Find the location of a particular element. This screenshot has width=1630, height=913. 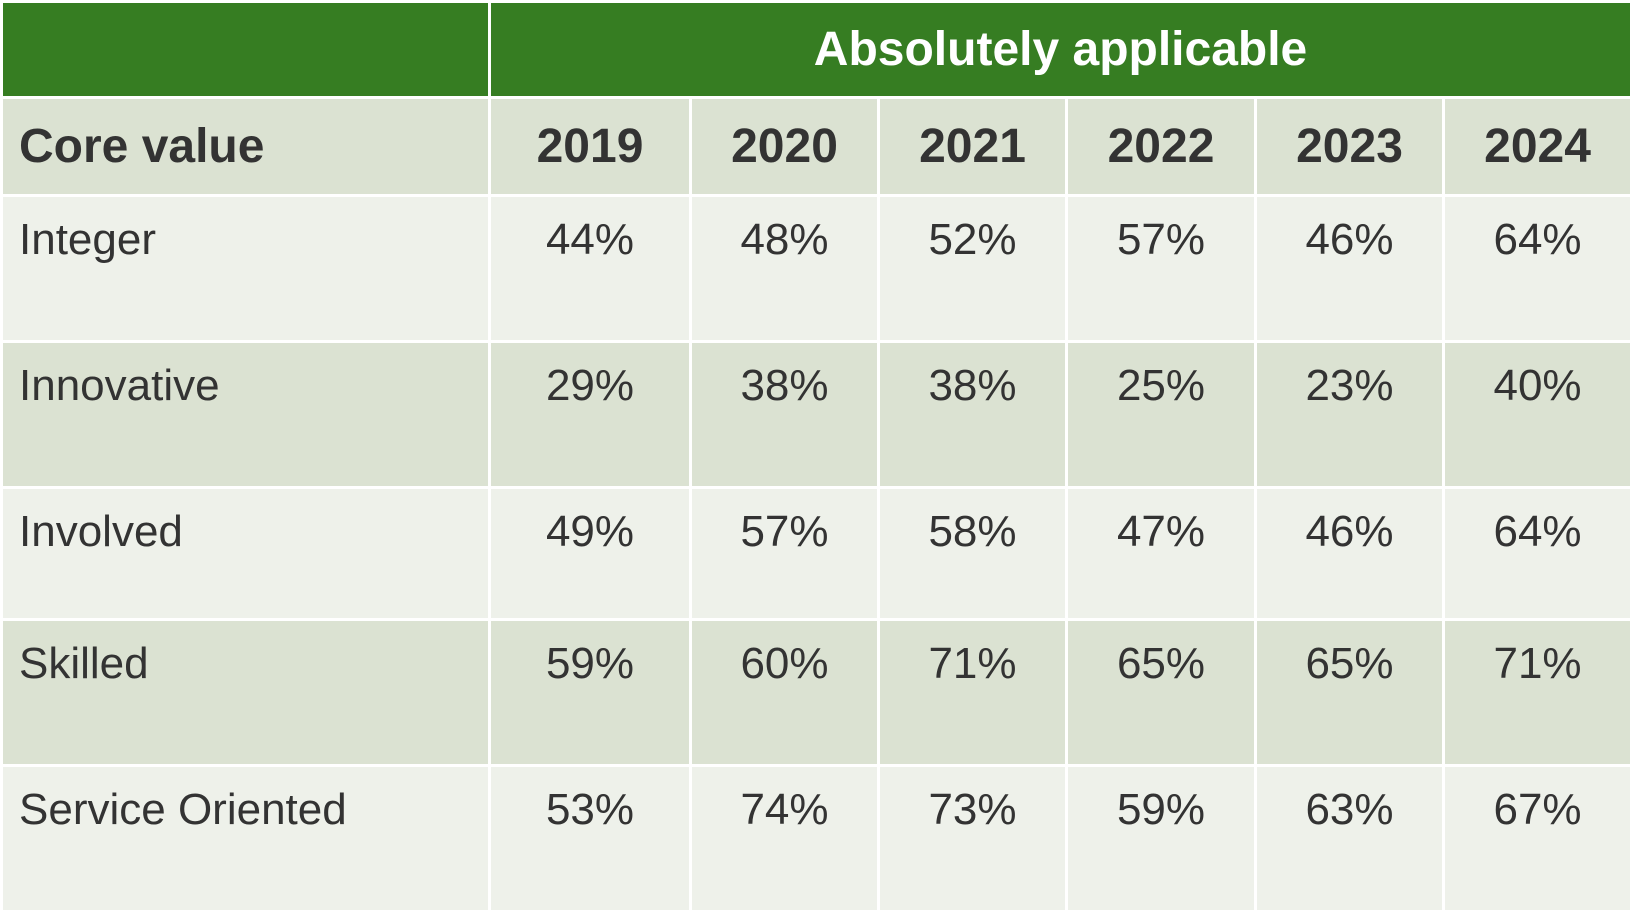

row-label: Integer is located at coordinates (246, 269).